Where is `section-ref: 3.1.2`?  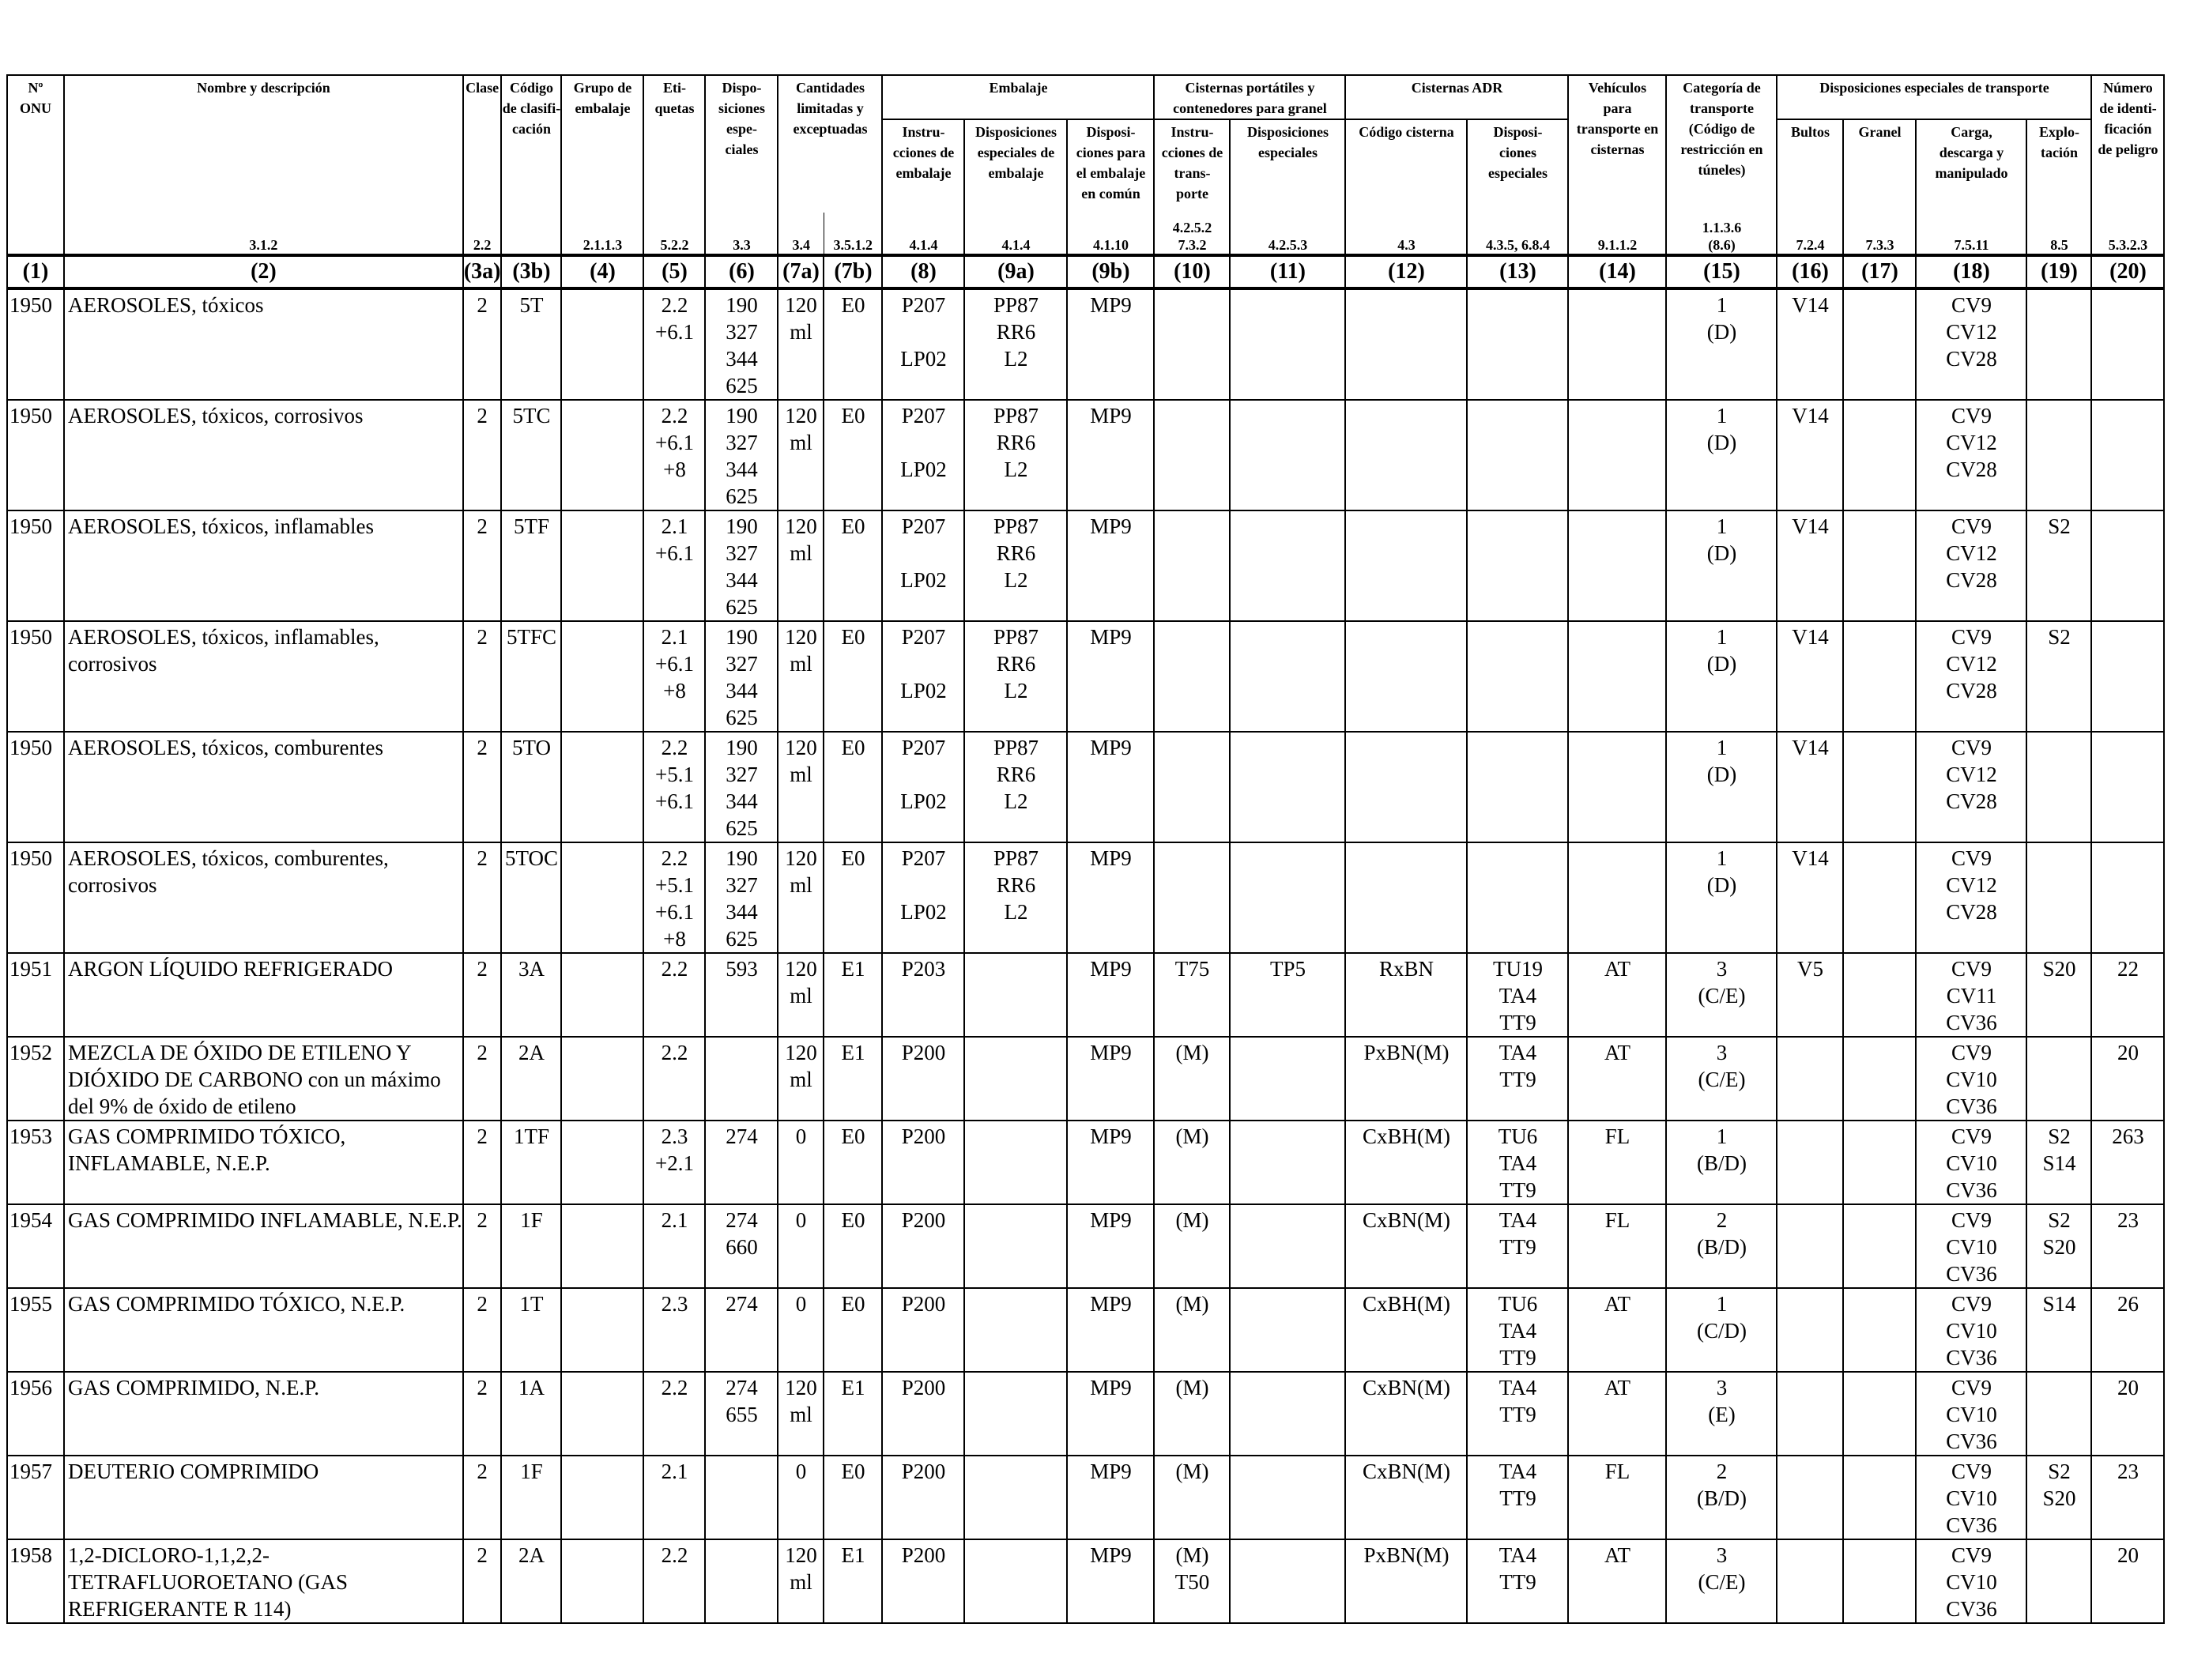 section-ref: 3.1.2 is located at coordinates (263, 245).